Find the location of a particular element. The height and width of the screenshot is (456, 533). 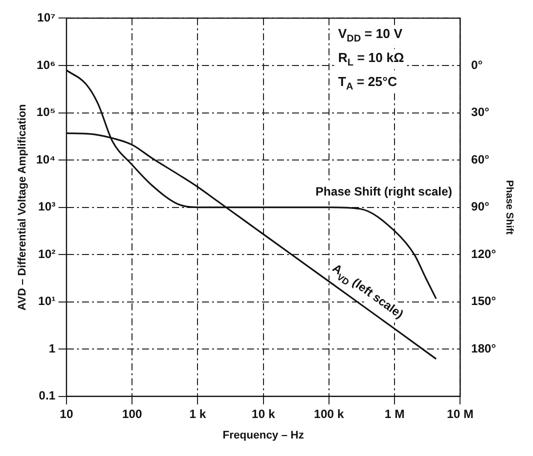

y2-axis-title: Phase Shift is located at coordinates (508, 208).